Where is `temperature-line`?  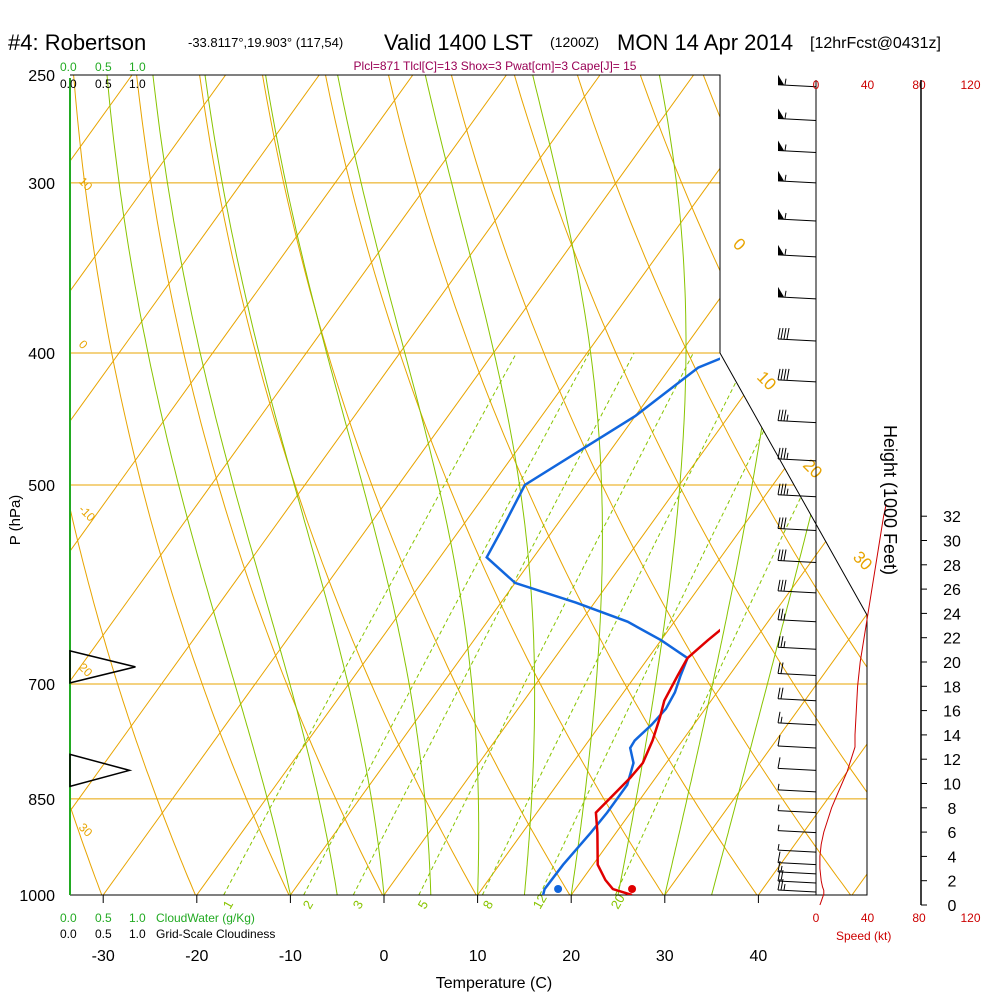 temperature-line is located at coordinates (657, 761).